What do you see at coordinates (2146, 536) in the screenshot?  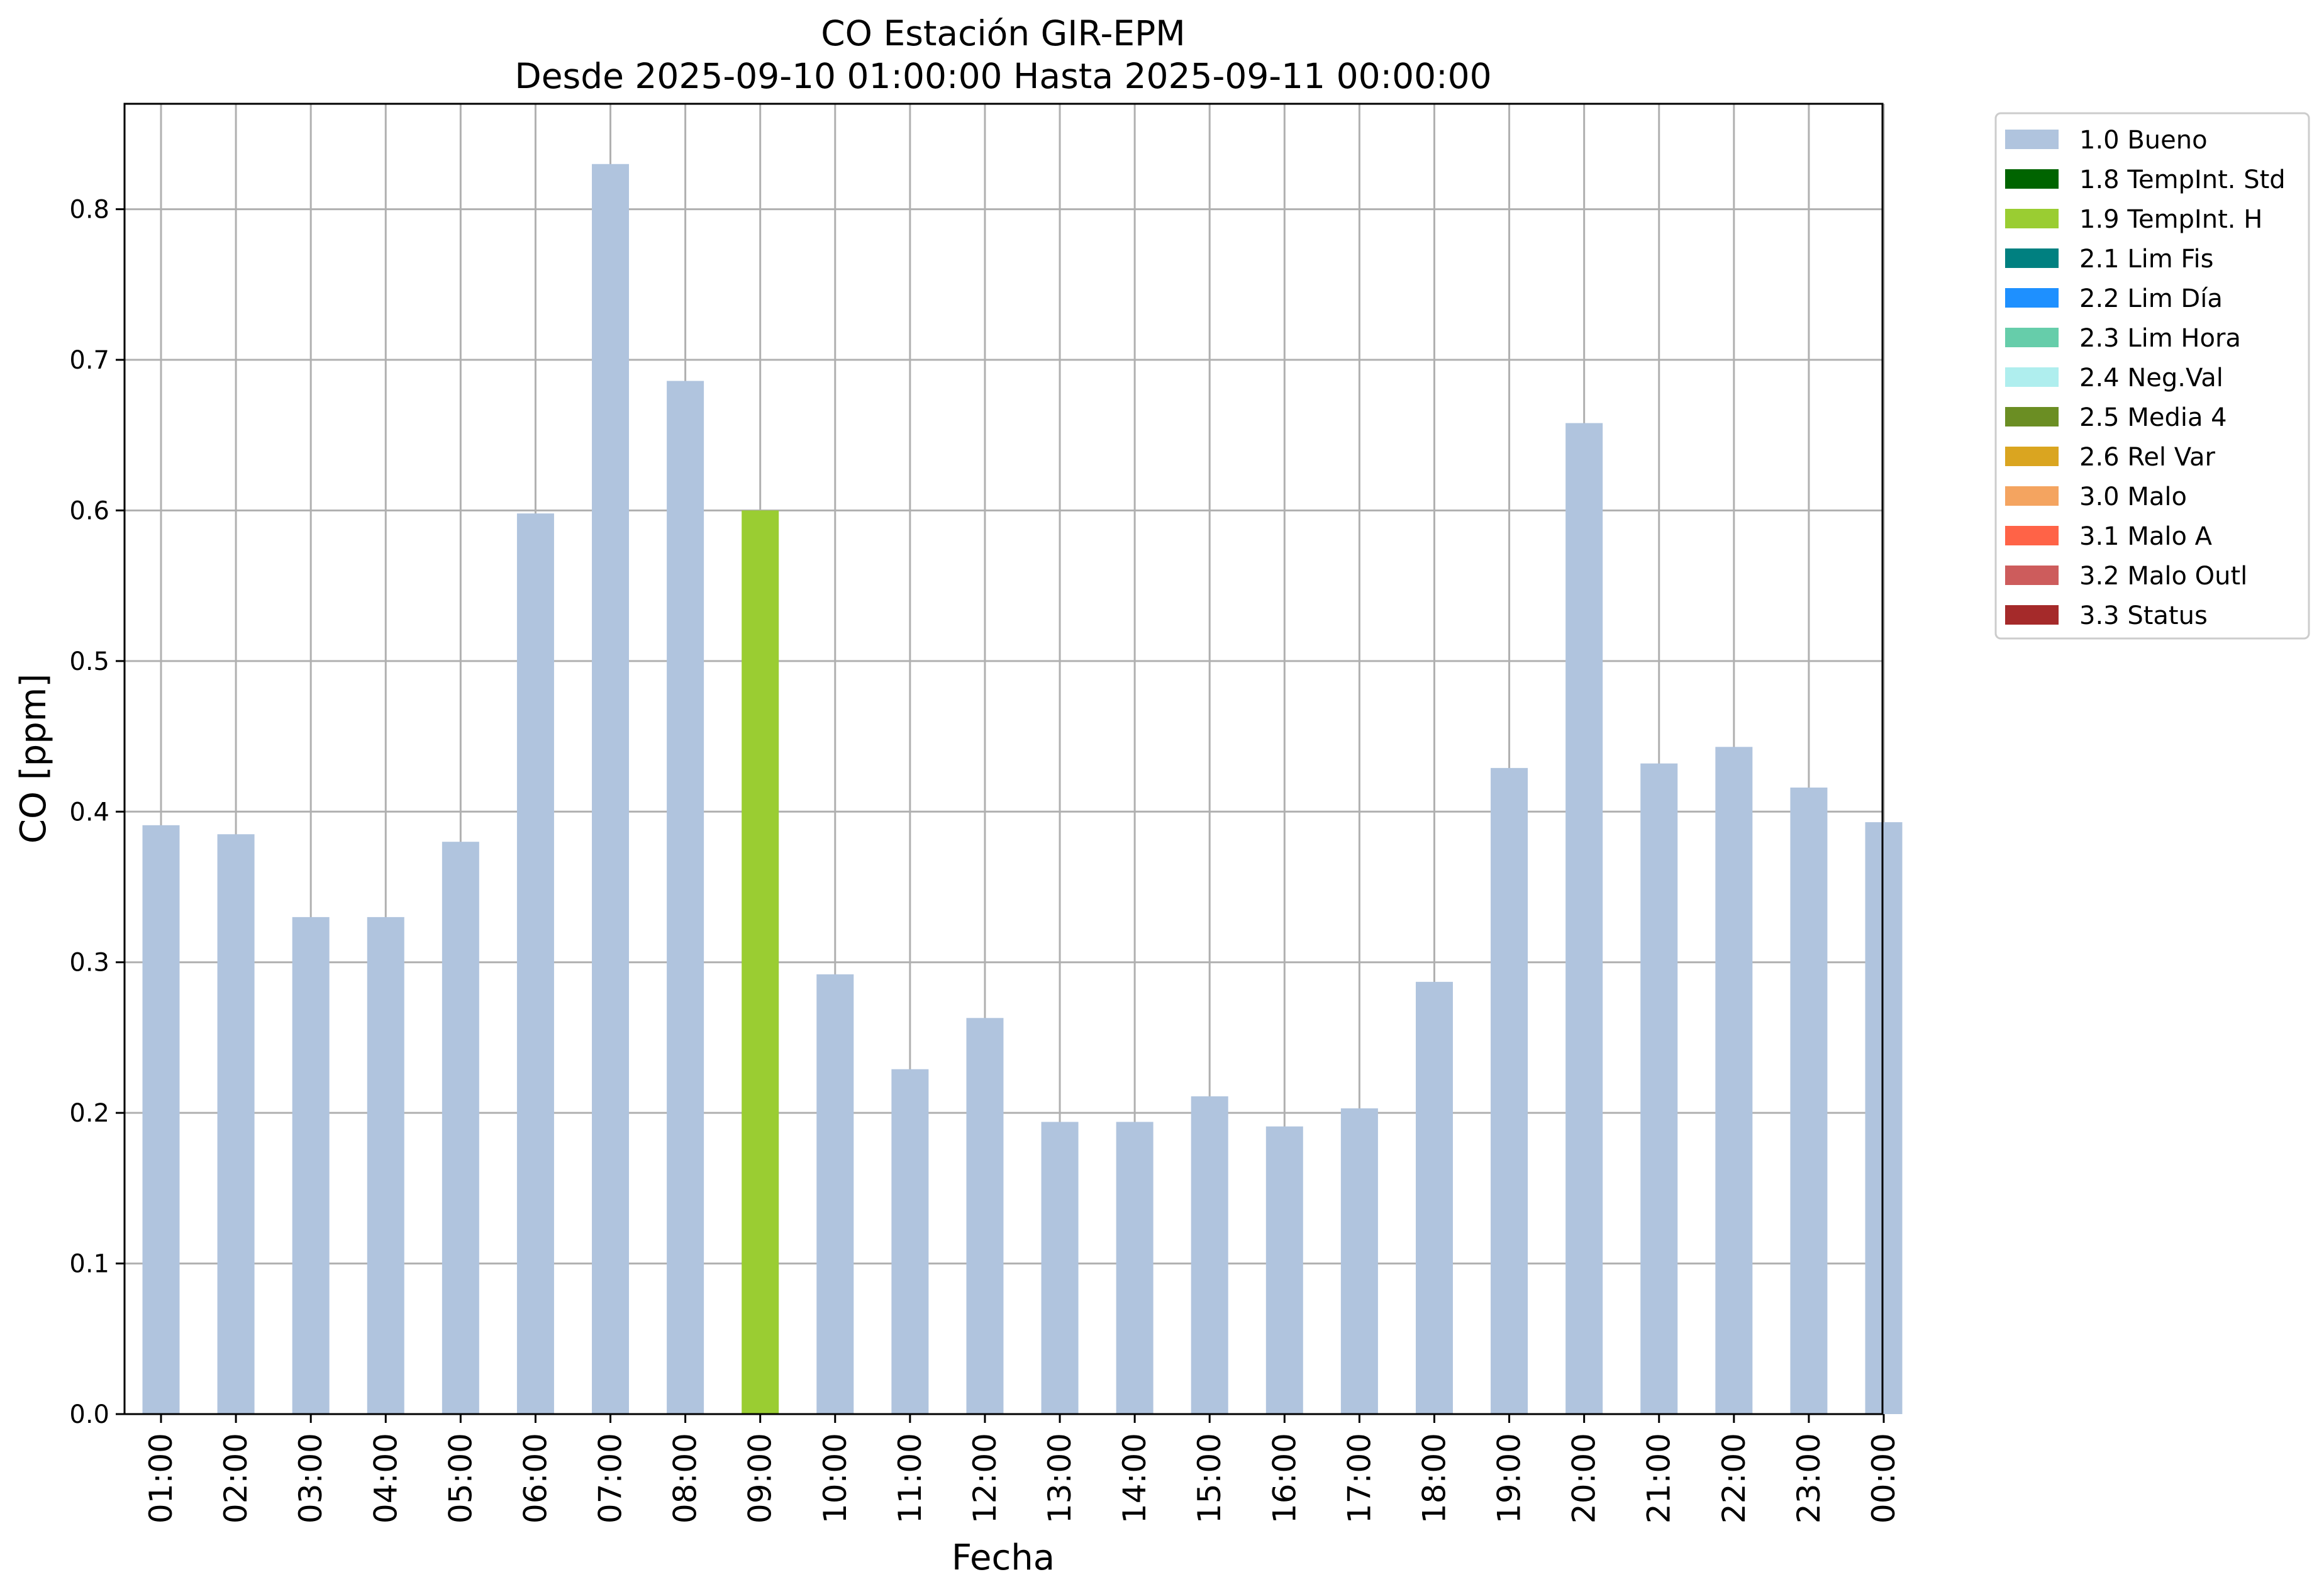 I see `legend-label: 3.1 Malo A` at bounding box center [2146, 536].